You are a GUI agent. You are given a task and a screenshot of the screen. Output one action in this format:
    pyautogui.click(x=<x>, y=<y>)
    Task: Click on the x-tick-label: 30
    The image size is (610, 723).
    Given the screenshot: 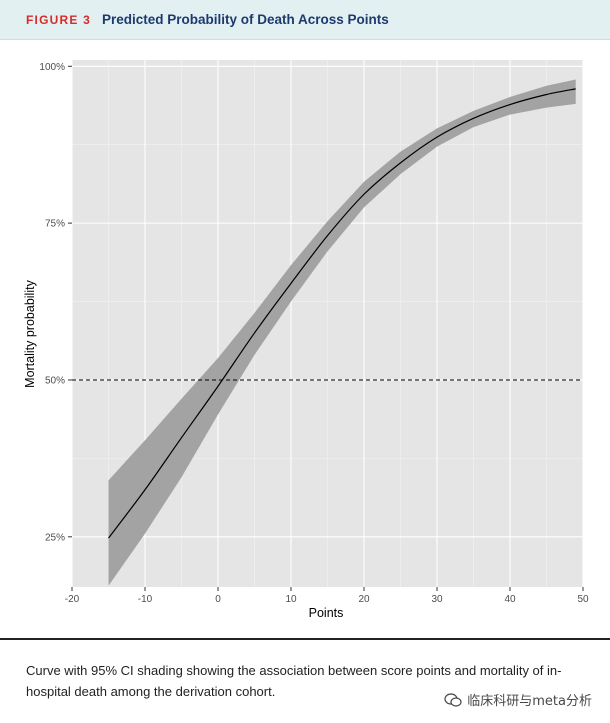 What is the action you would take?
    pyautogui.click(x=437, y=599)
    